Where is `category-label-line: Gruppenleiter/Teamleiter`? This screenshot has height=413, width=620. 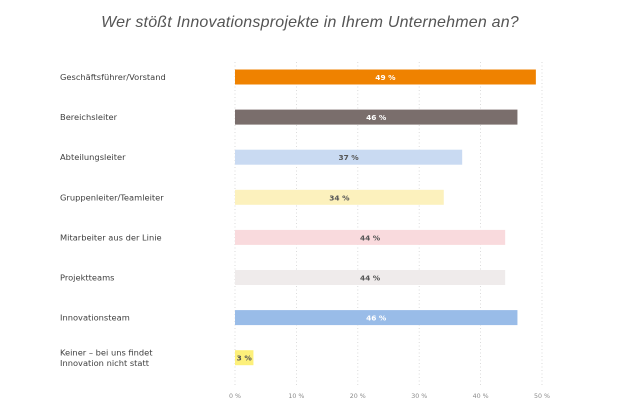 category-label-line: Gruppenleiter/Teamleiter is located at coordinates (112, 197).